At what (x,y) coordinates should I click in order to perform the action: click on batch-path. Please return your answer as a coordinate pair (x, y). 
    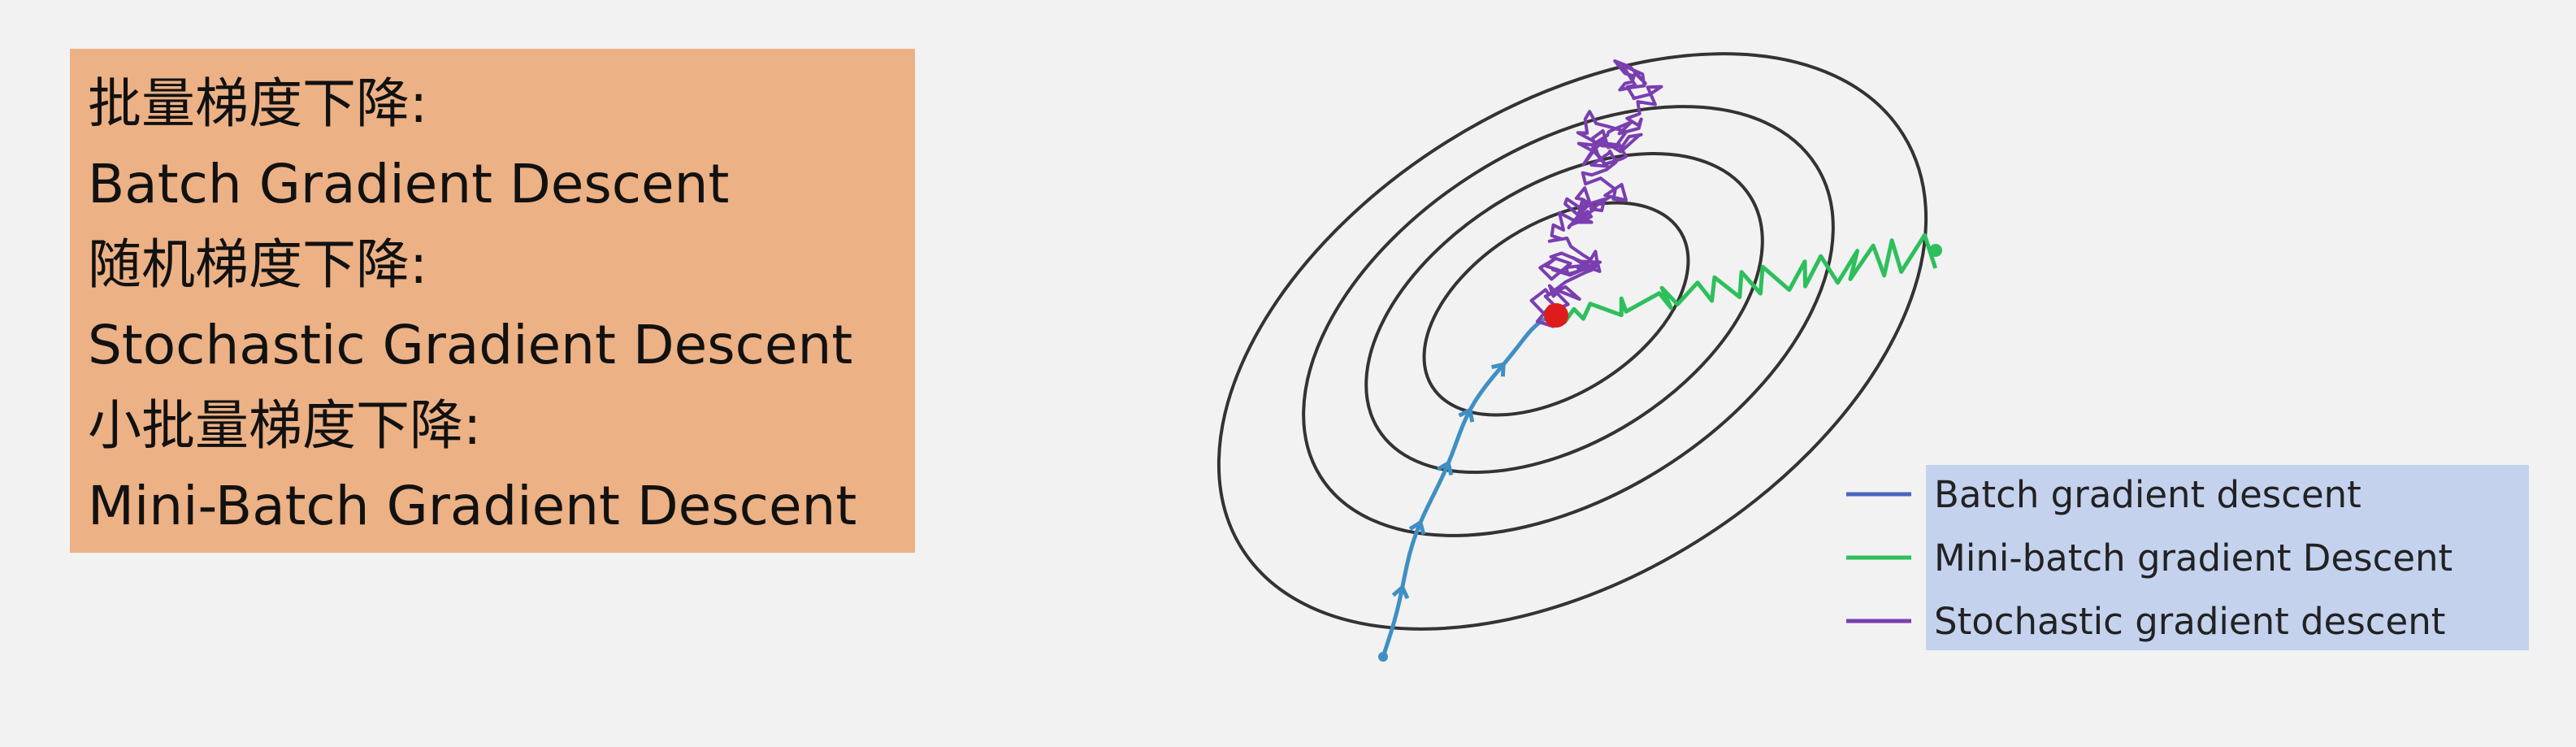
    Looking at the image, I should click on (1466, 487).